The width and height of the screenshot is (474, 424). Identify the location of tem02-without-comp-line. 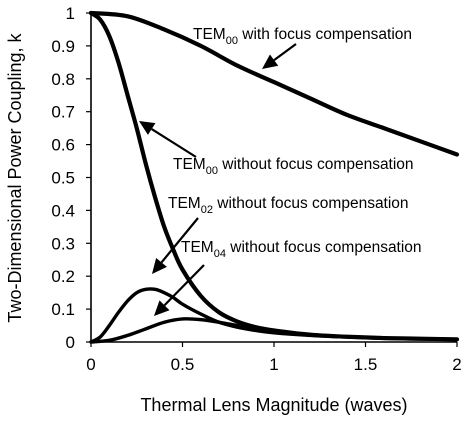
(274, 315).